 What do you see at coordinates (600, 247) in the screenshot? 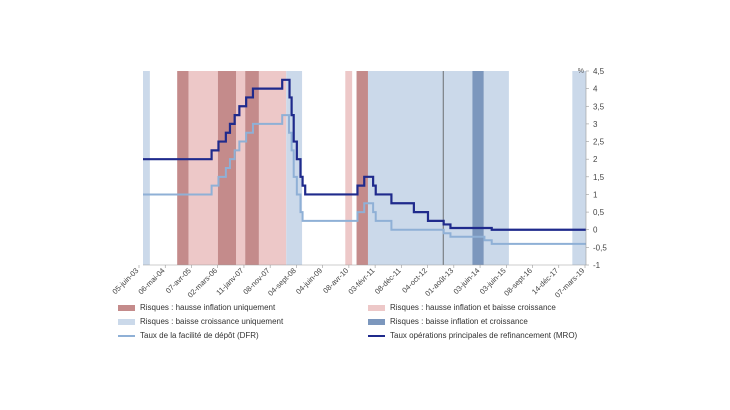
I see `y-tick-label: -0,5` at bounding box center [600, 247].